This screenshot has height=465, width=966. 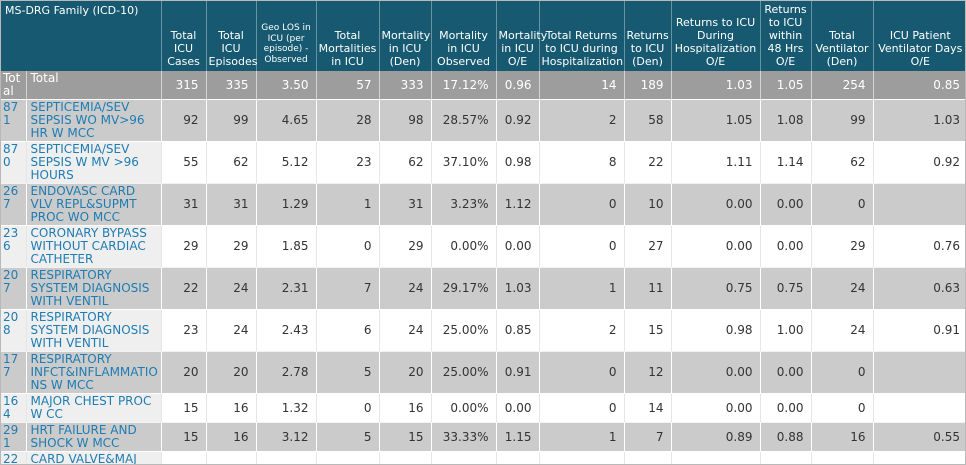 I want to click on metric-cell: 0.63, so click(x=919, y=288).